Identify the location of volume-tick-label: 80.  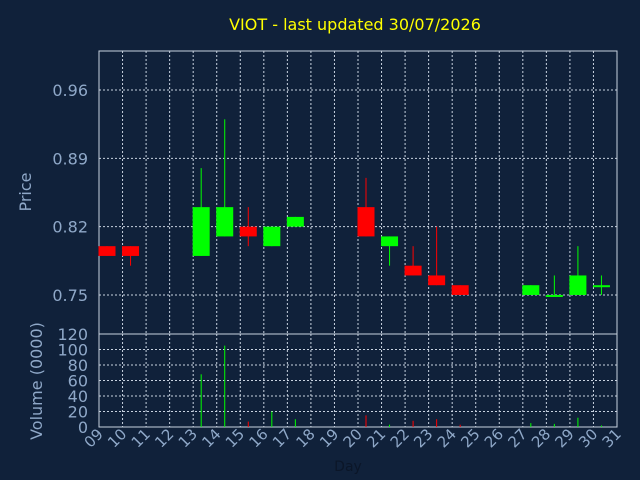
(78, 365).